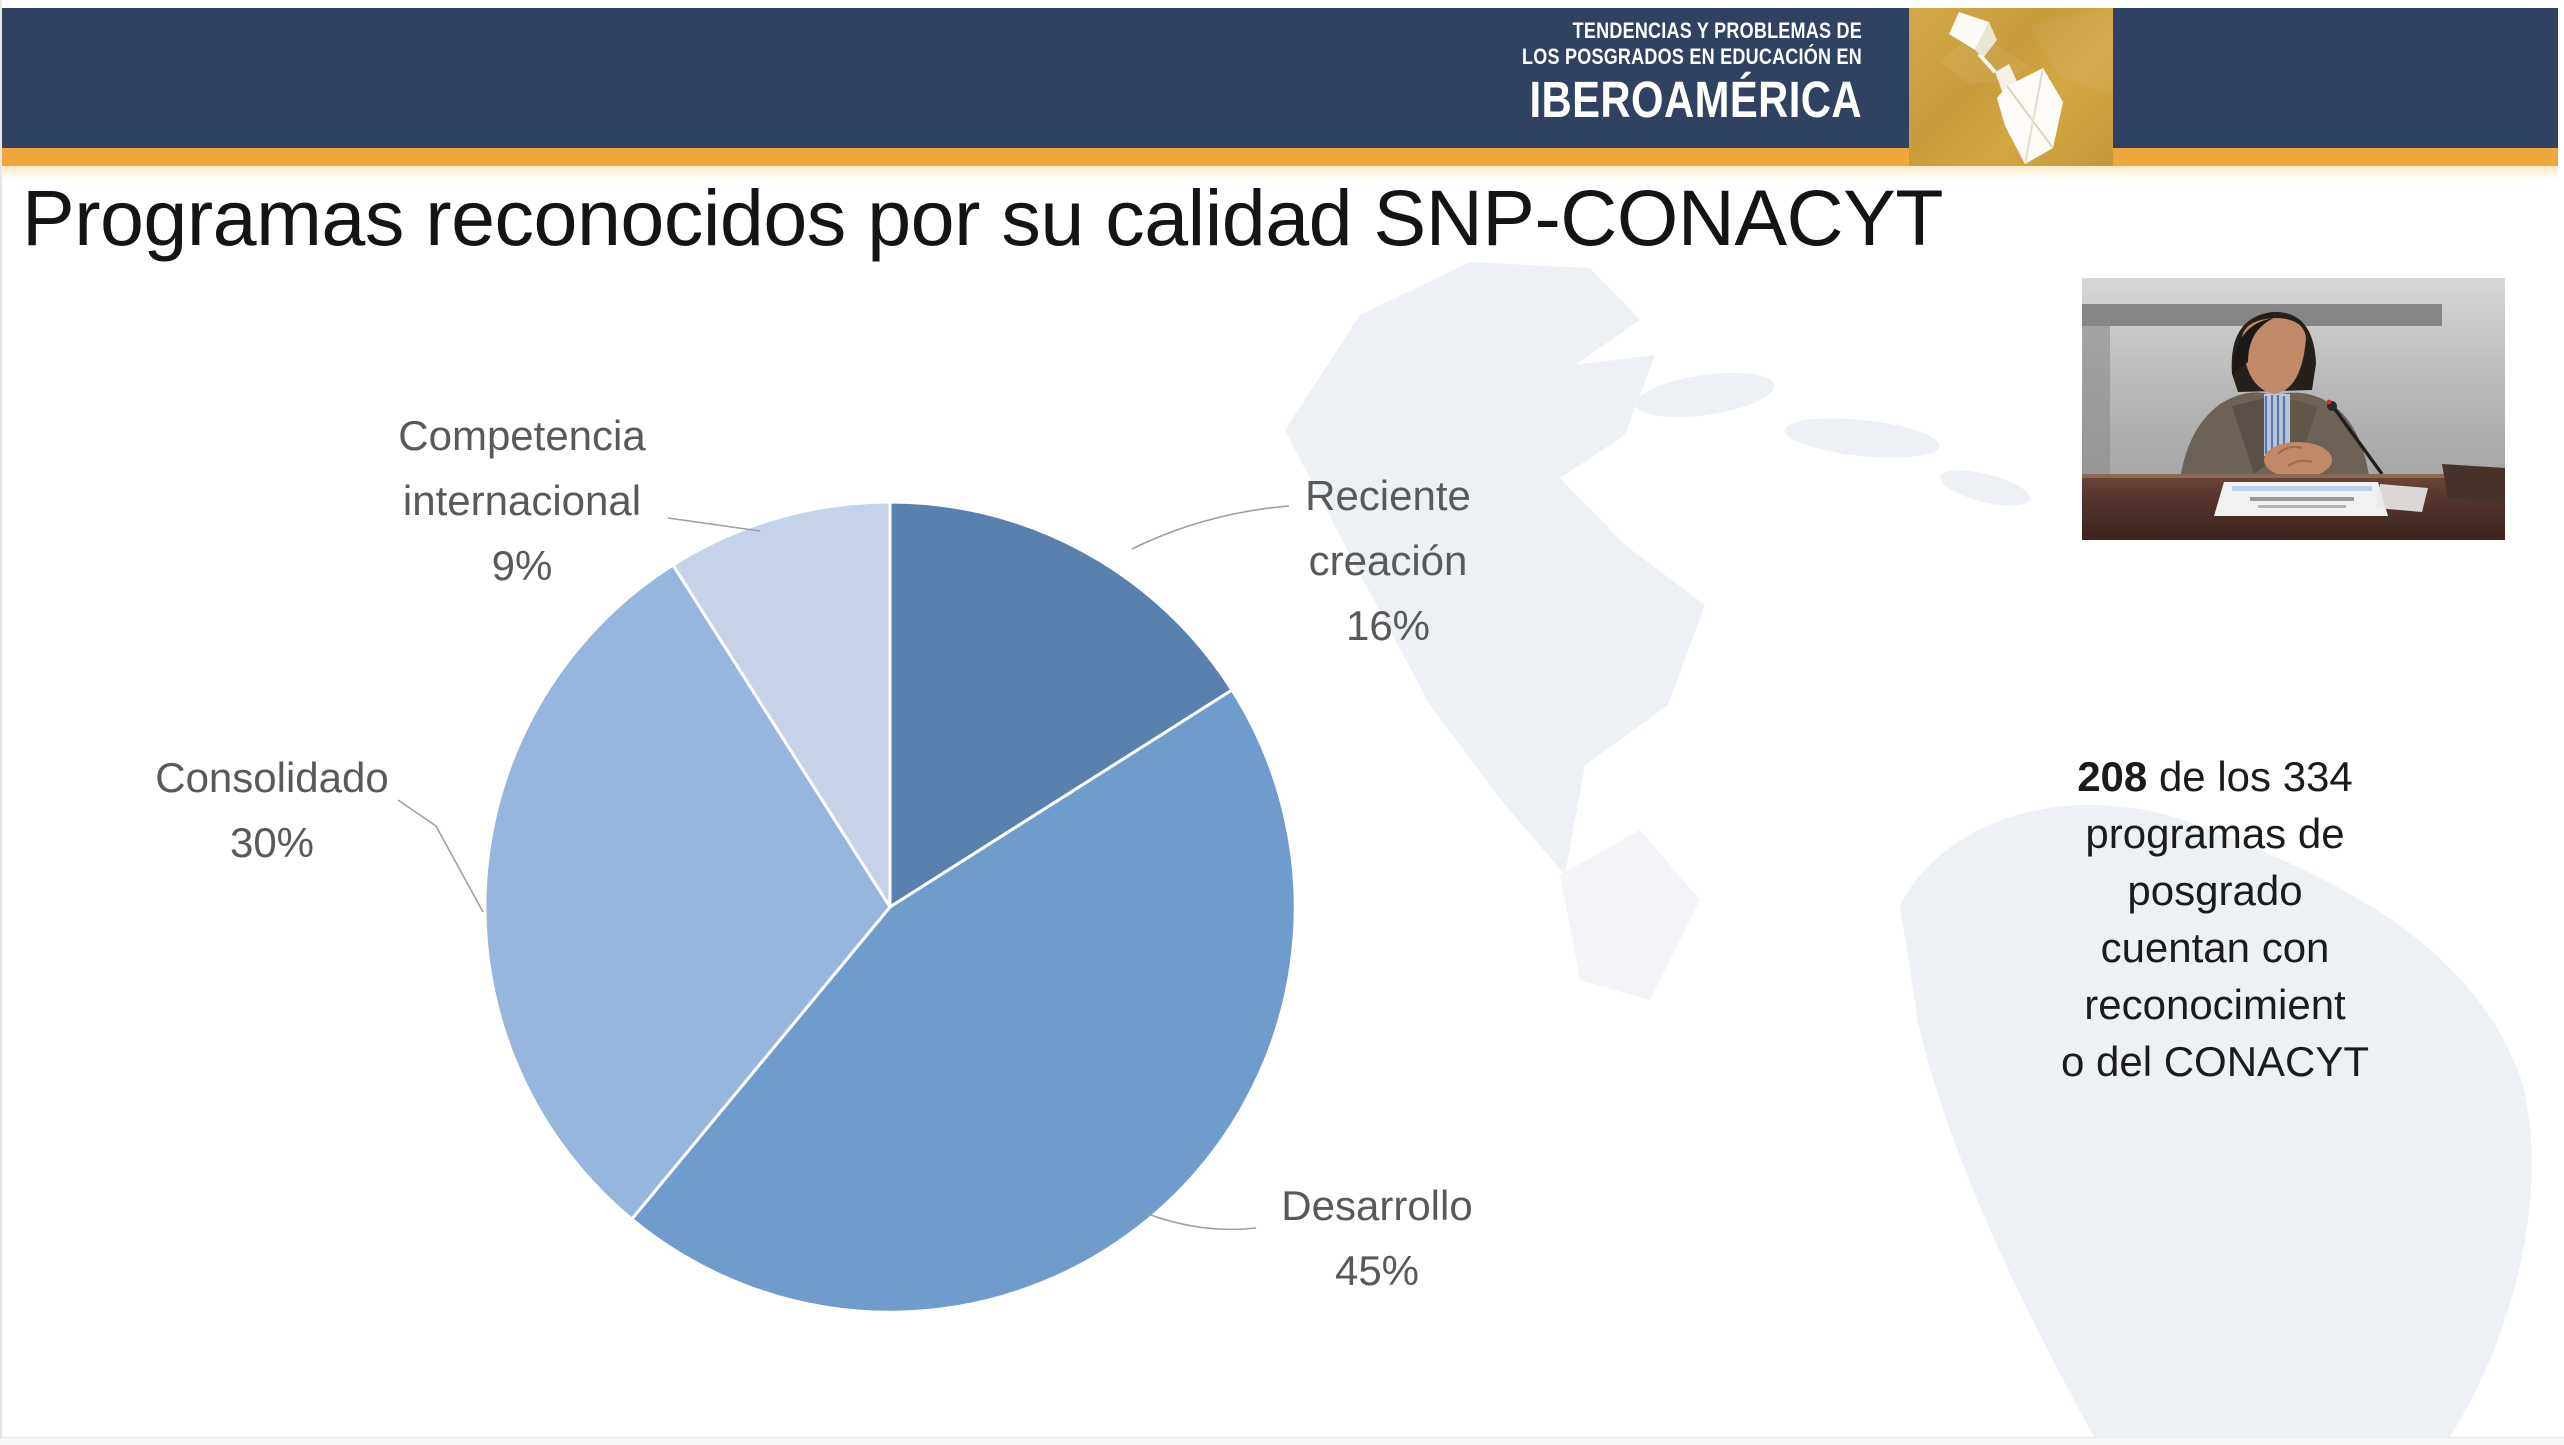 Image resolution: width=2564 pixels, height=1445 pixels. Describe the element at coordinates (2293, 476) in the screenshot. I see `desk-edge-highlight` at that location.